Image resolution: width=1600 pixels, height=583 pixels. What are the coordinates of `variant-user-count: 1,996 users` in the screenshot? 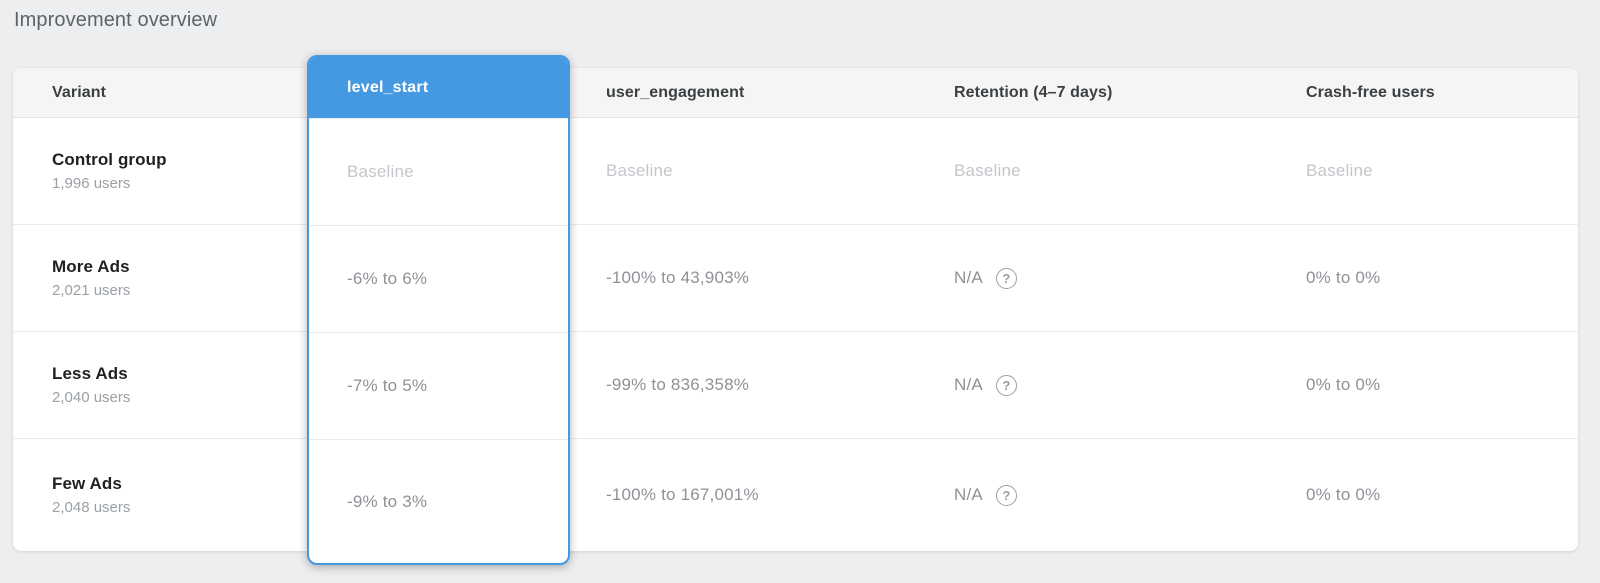 It's located at (91, 183).